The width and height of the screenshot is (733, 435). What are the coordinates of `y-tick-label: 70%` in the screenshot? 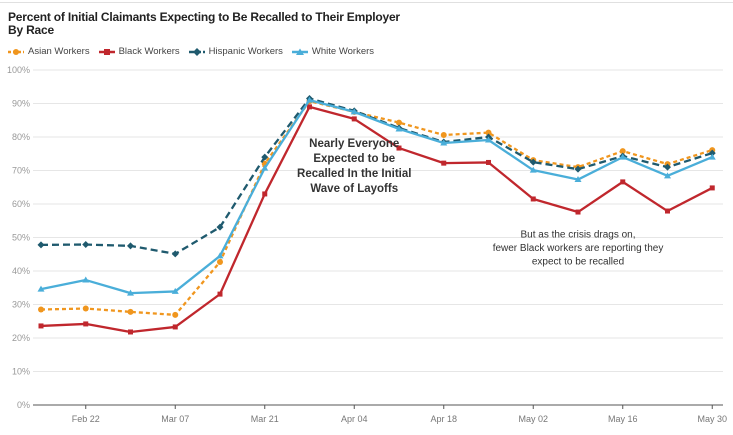 It's located at (21, 171).